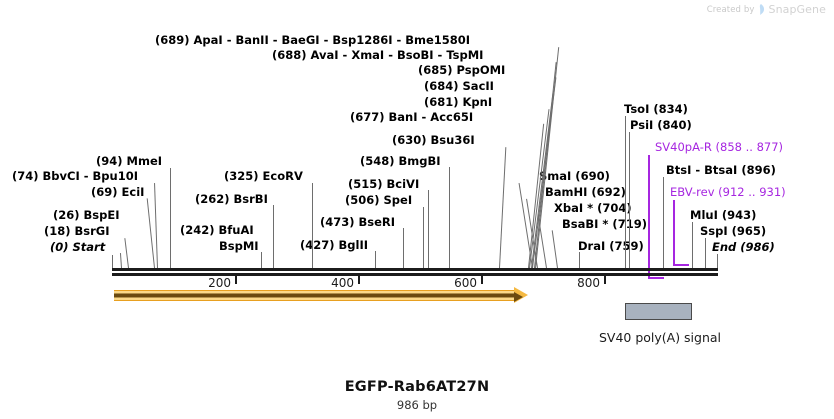 The height and width of the screenshot is (419, 834). I want to click on site-label-684: (684) SacII, so click(459, 86).